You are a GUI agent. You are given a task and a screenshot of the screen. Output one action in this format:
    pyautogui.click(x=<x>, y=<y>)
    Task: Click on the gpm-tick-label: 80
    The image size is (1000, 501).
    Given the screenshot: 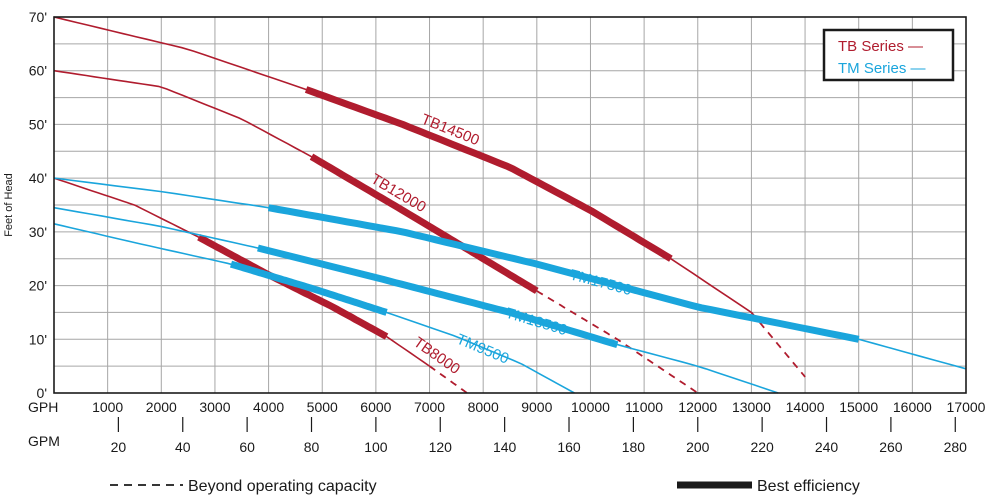 What is the action you would take?
    pyautogui.click(x=312, y=447)
    